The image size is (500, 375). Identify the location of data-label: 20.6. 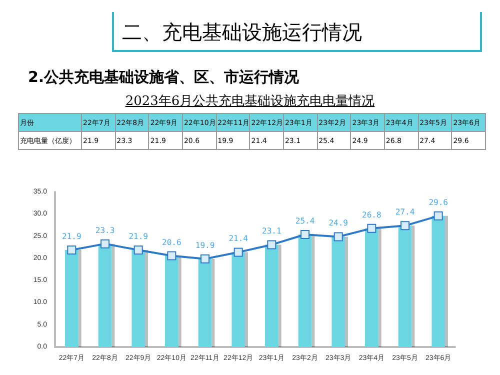
(172, 242).